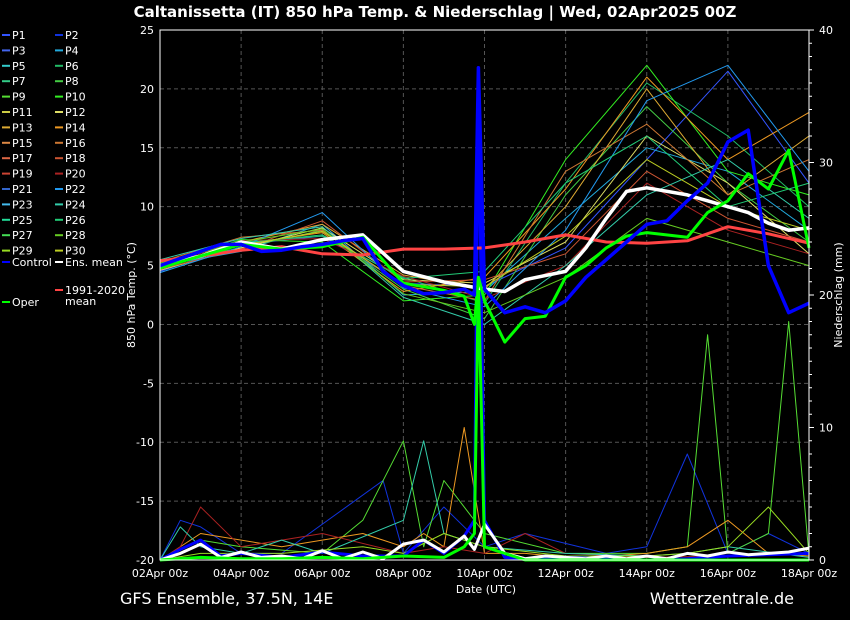  Describe the element at coordinates (22, 112) in the screenshot. I see `legend-label: P11` at that location.